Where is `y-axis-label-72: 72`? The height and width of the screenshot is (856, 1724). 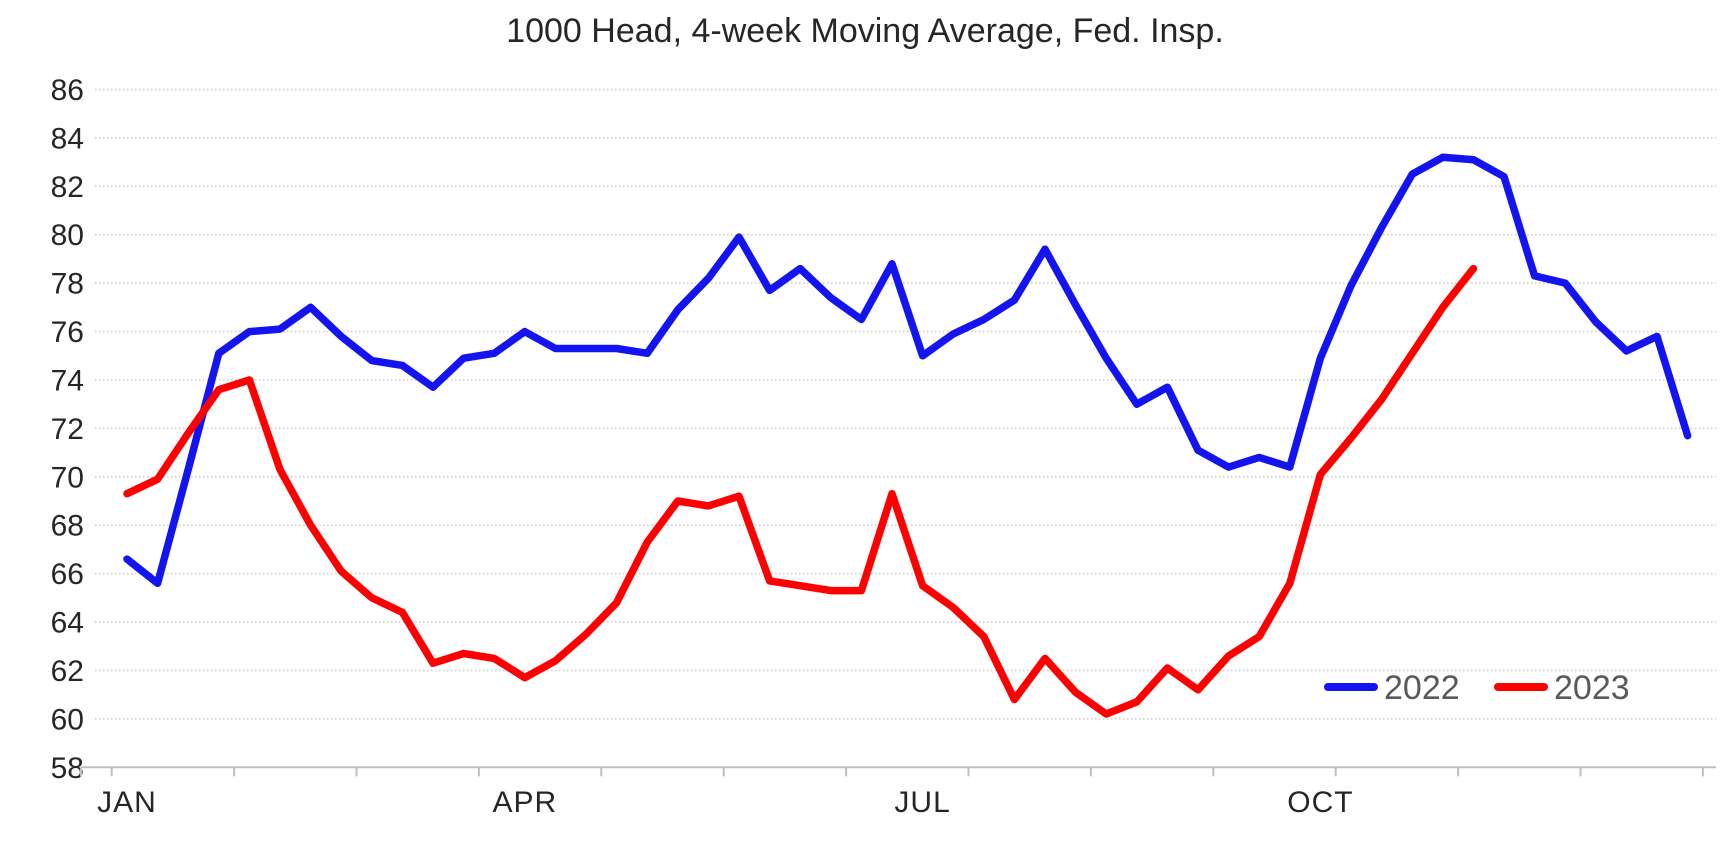
y-axis-label-72: 72 is located at coordinates (67, 429).